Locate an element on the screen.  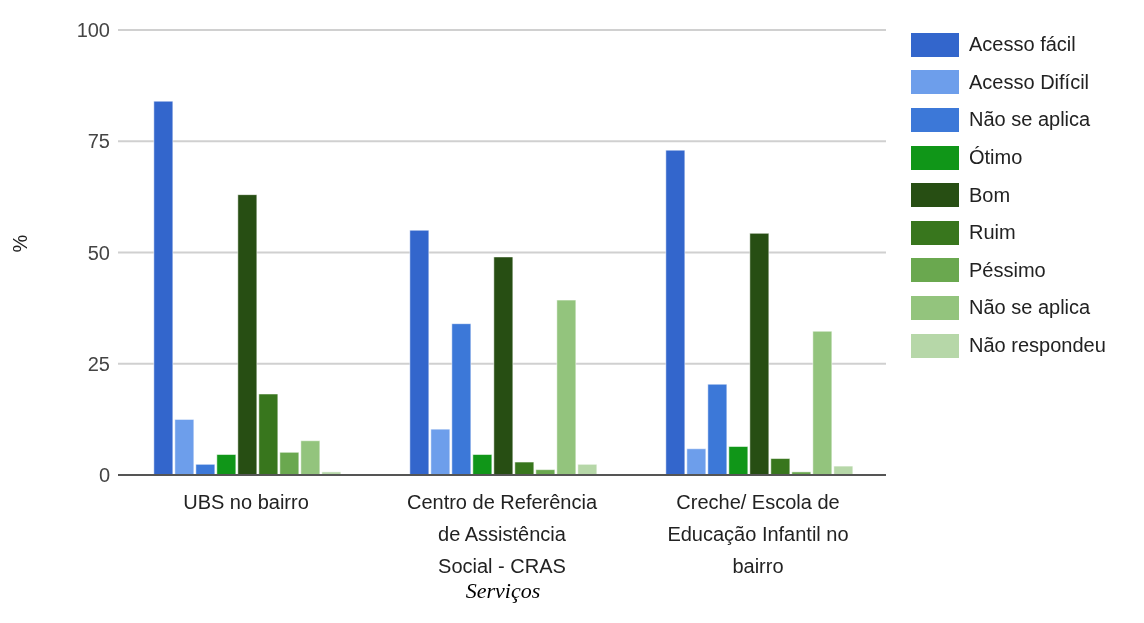
legend-label: Ótimo is located at coordinates (996, 158).